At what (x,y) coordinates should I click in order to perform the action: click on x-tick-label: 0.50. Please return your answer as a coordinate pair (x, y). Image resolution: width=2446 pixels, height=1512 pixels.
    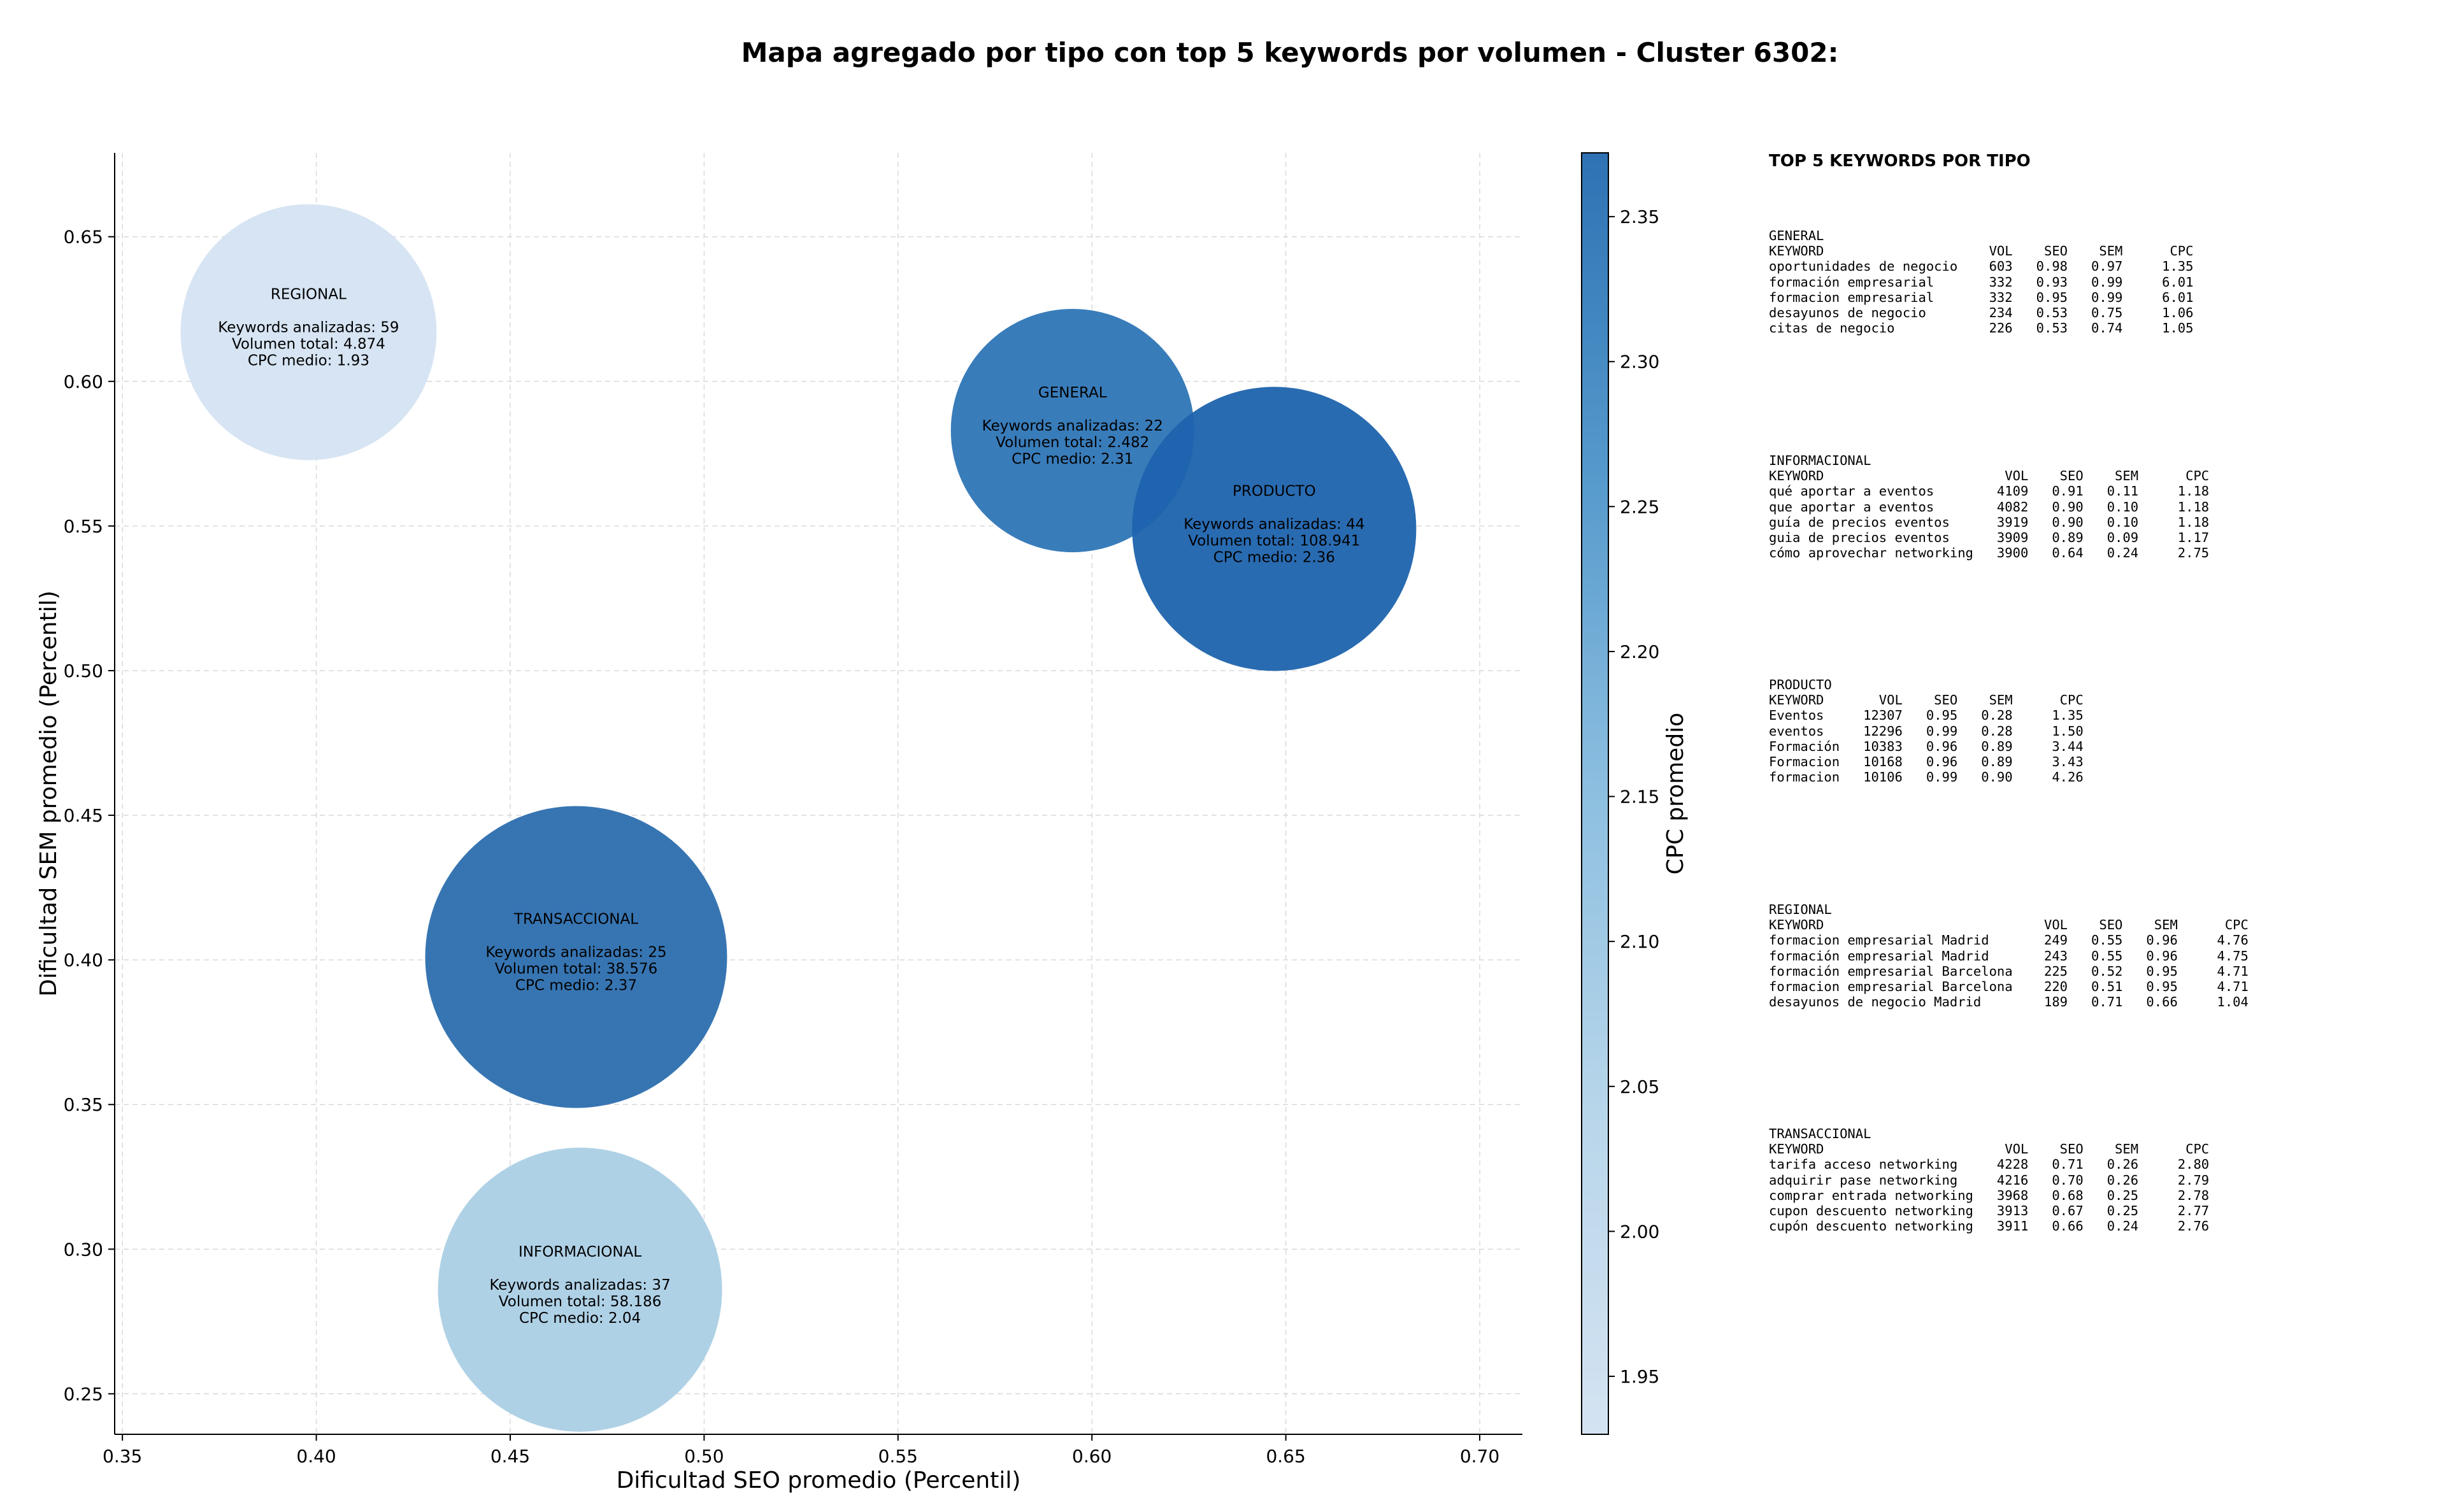
    Looking at the image, I should click on (704, 1456).